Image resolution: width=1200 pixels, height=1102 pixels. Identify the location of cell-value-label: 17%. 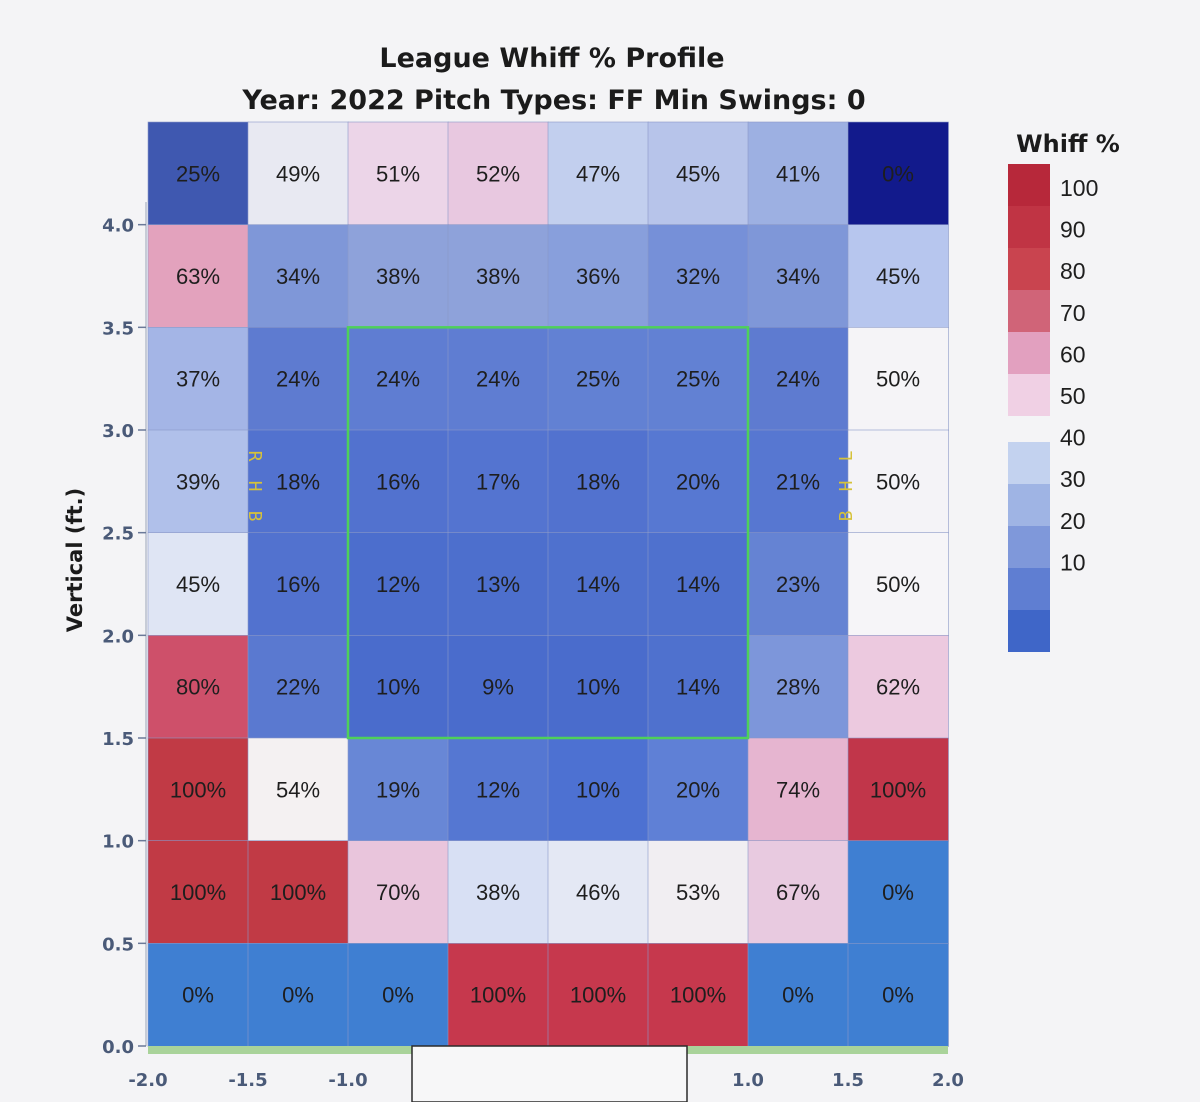
(498, 481).